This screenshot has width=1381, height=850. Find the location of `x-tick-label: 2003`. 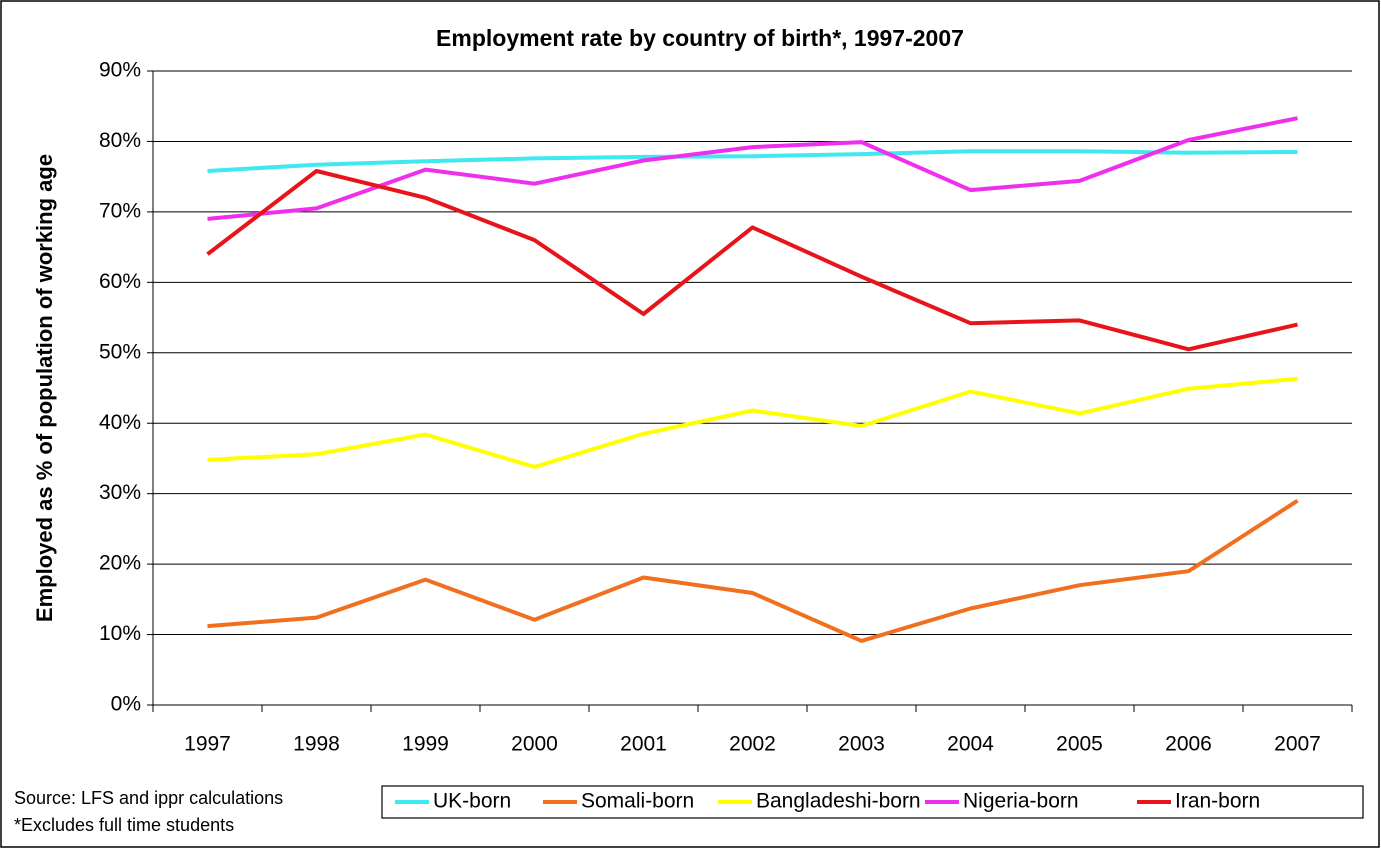

x-tick-label: 2003 is located at coordinates (861, 744).